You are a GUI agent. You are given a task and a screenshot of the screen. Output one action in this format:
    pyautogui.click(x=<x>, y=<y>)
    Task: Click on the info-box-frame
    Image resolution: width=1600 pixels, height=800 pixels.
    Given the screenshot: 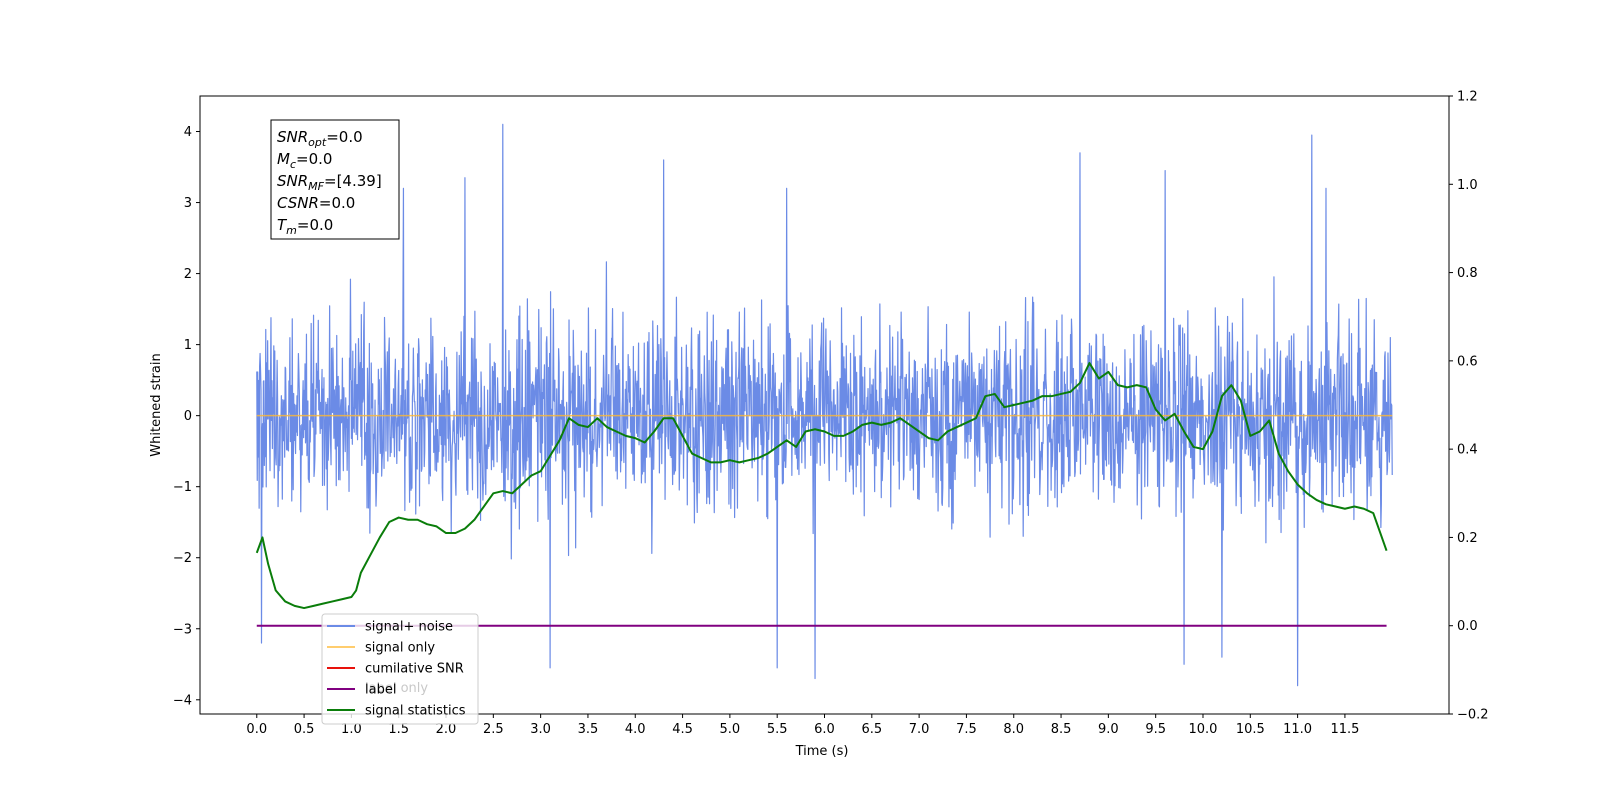 What is the action you would take?
    pyautogui.click(x=335, y=179)
    